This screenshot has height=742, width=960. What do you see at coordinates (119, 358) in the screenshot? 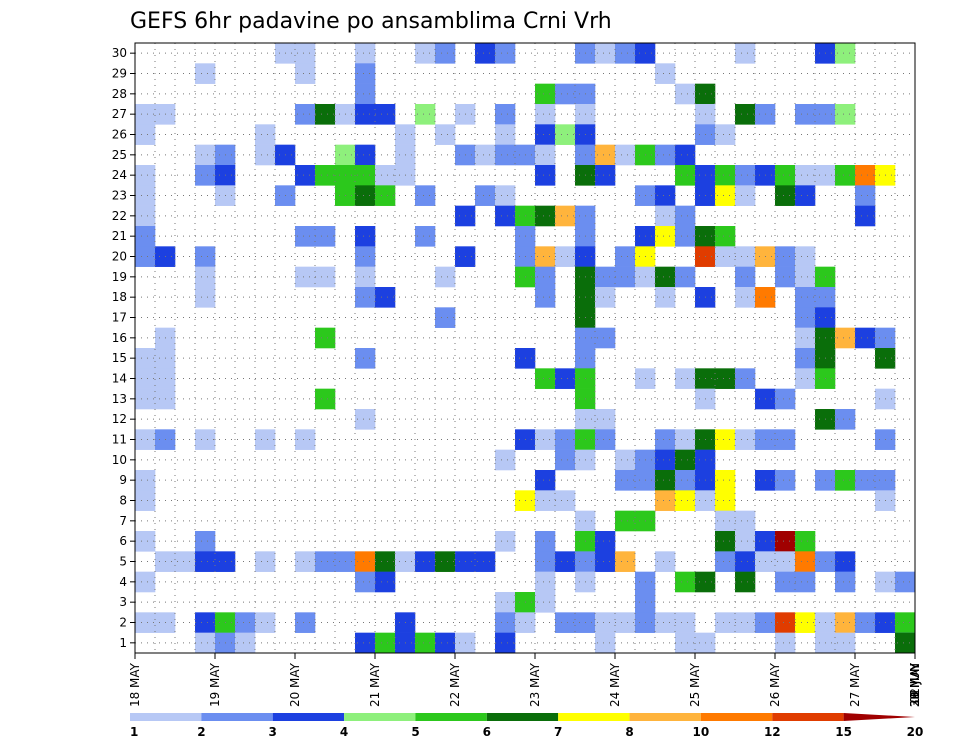
I see `y-tick-label: 15` at bounding box center [119, 358].